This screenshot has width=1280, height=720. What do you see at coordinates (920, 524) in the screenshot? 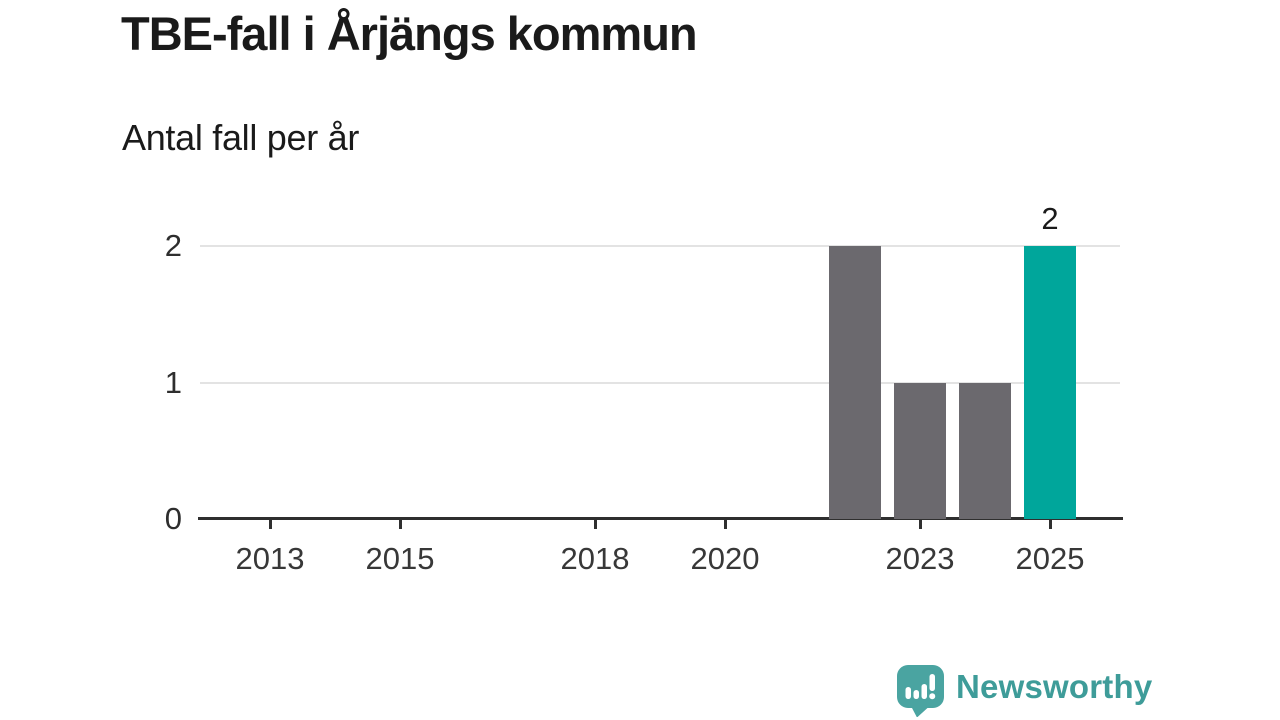
I see `x-tick-mark-2023` at bounding box center [920, 524].